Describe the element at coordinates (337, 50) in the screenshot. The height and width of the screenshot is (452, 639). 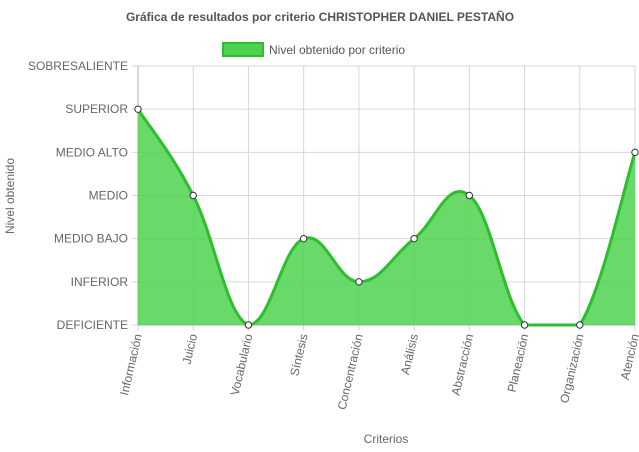
I see `legend-label: Nivel obtenido por criterio` at that location.